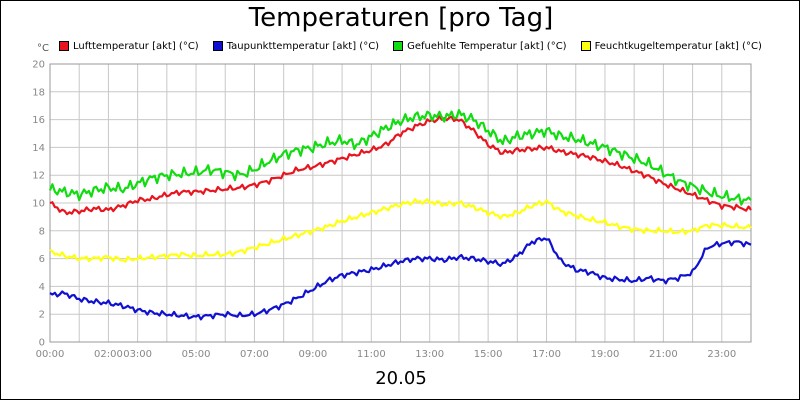 This screenshot has width=800, height=400. What do you see at coordinates (38, 120) in the screenshot?
I see `y-tick-label: 16` at bounding box center [38, 120].